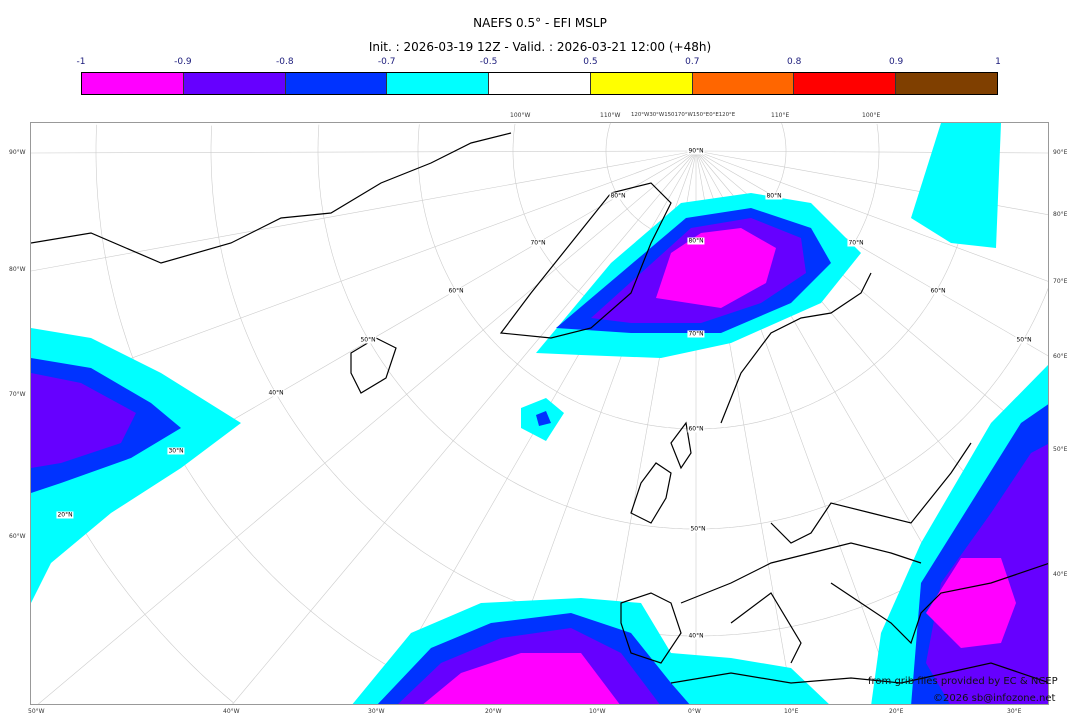 The width and height of the screenshot is (1080, 718). I want to click on lon-label-bottom: 40°W, so click(231, 711).